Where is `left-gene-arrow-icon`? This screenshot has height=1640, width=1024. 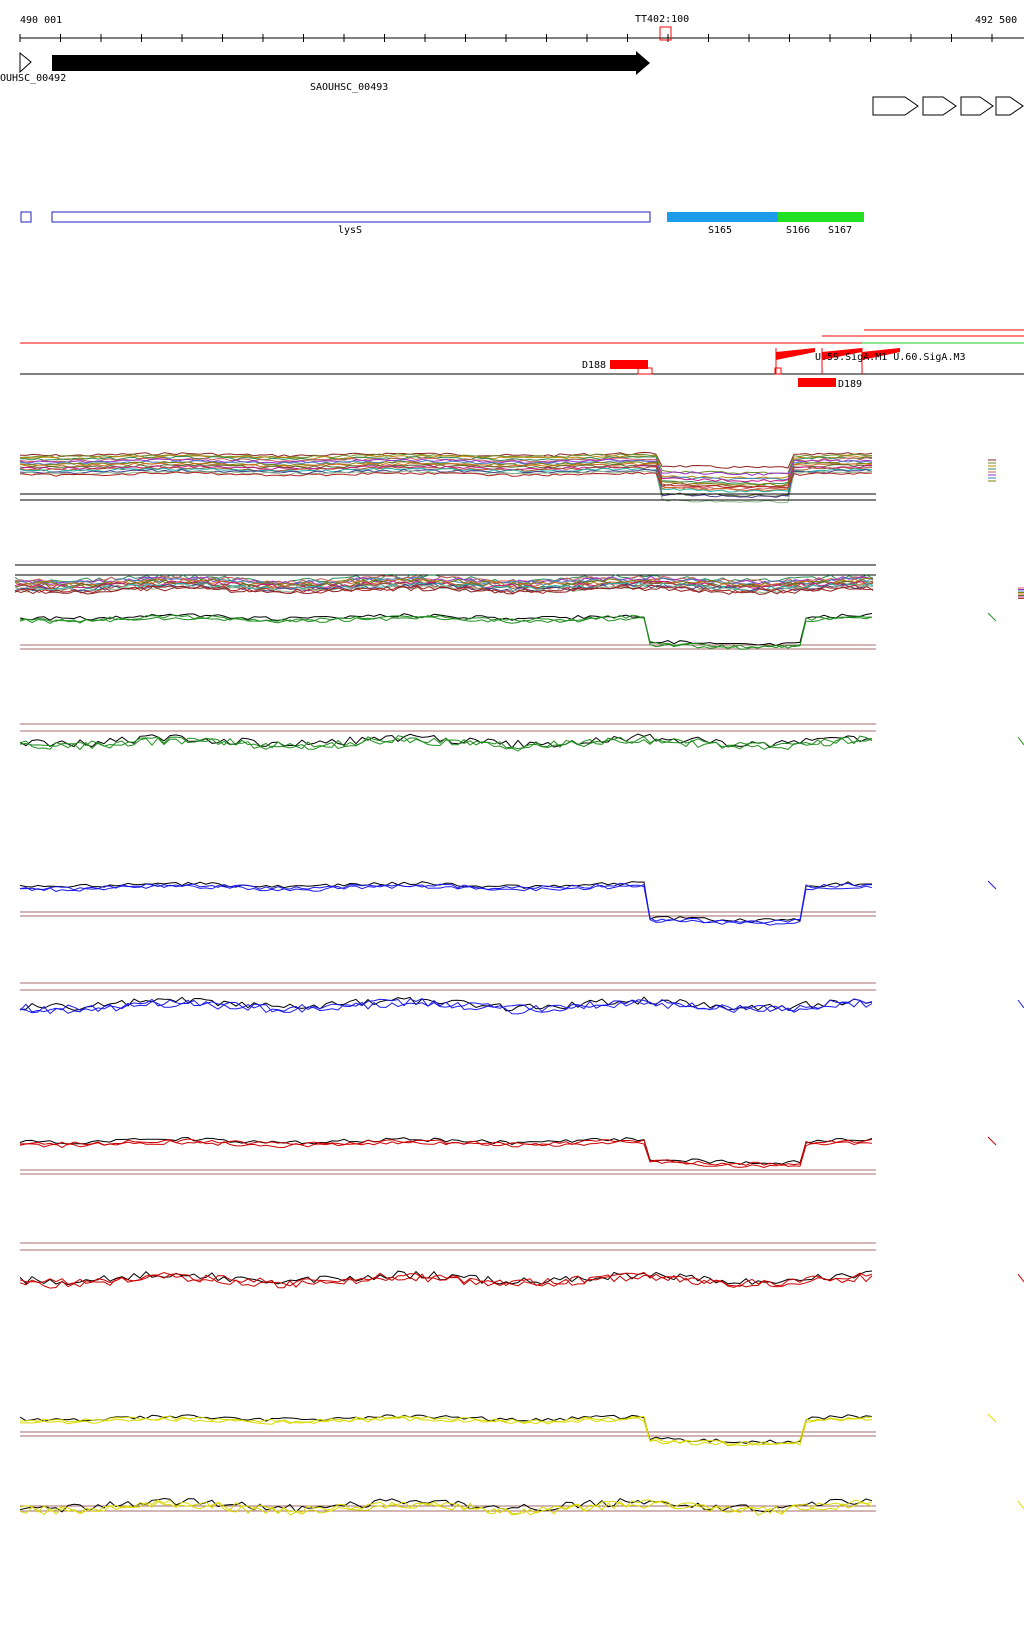
left-gene-arrow-icon is located at coordinates (25, 62).